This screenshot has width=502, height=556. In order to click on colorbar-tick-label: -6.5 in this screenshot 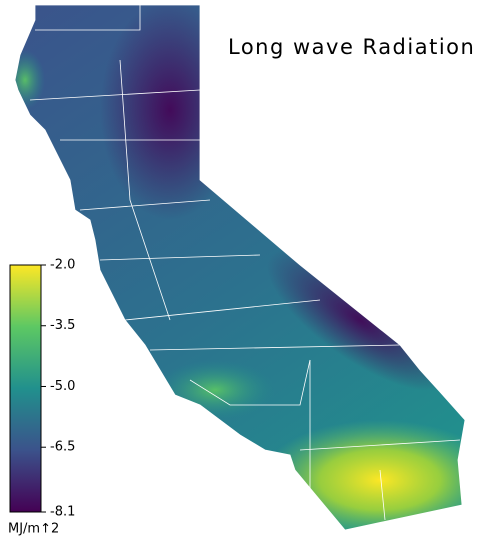, I will do `click(62, 447)`.